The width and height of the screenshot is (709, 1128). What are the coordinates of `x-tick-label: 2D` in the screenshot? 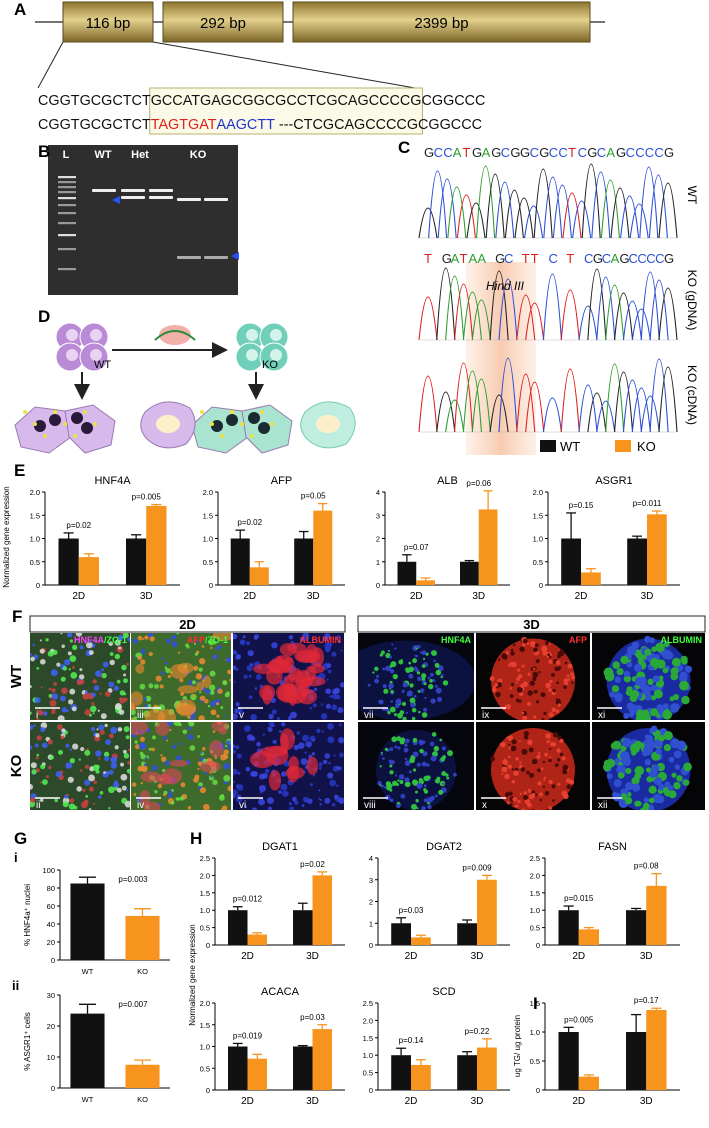 It's located at (578, 1101).